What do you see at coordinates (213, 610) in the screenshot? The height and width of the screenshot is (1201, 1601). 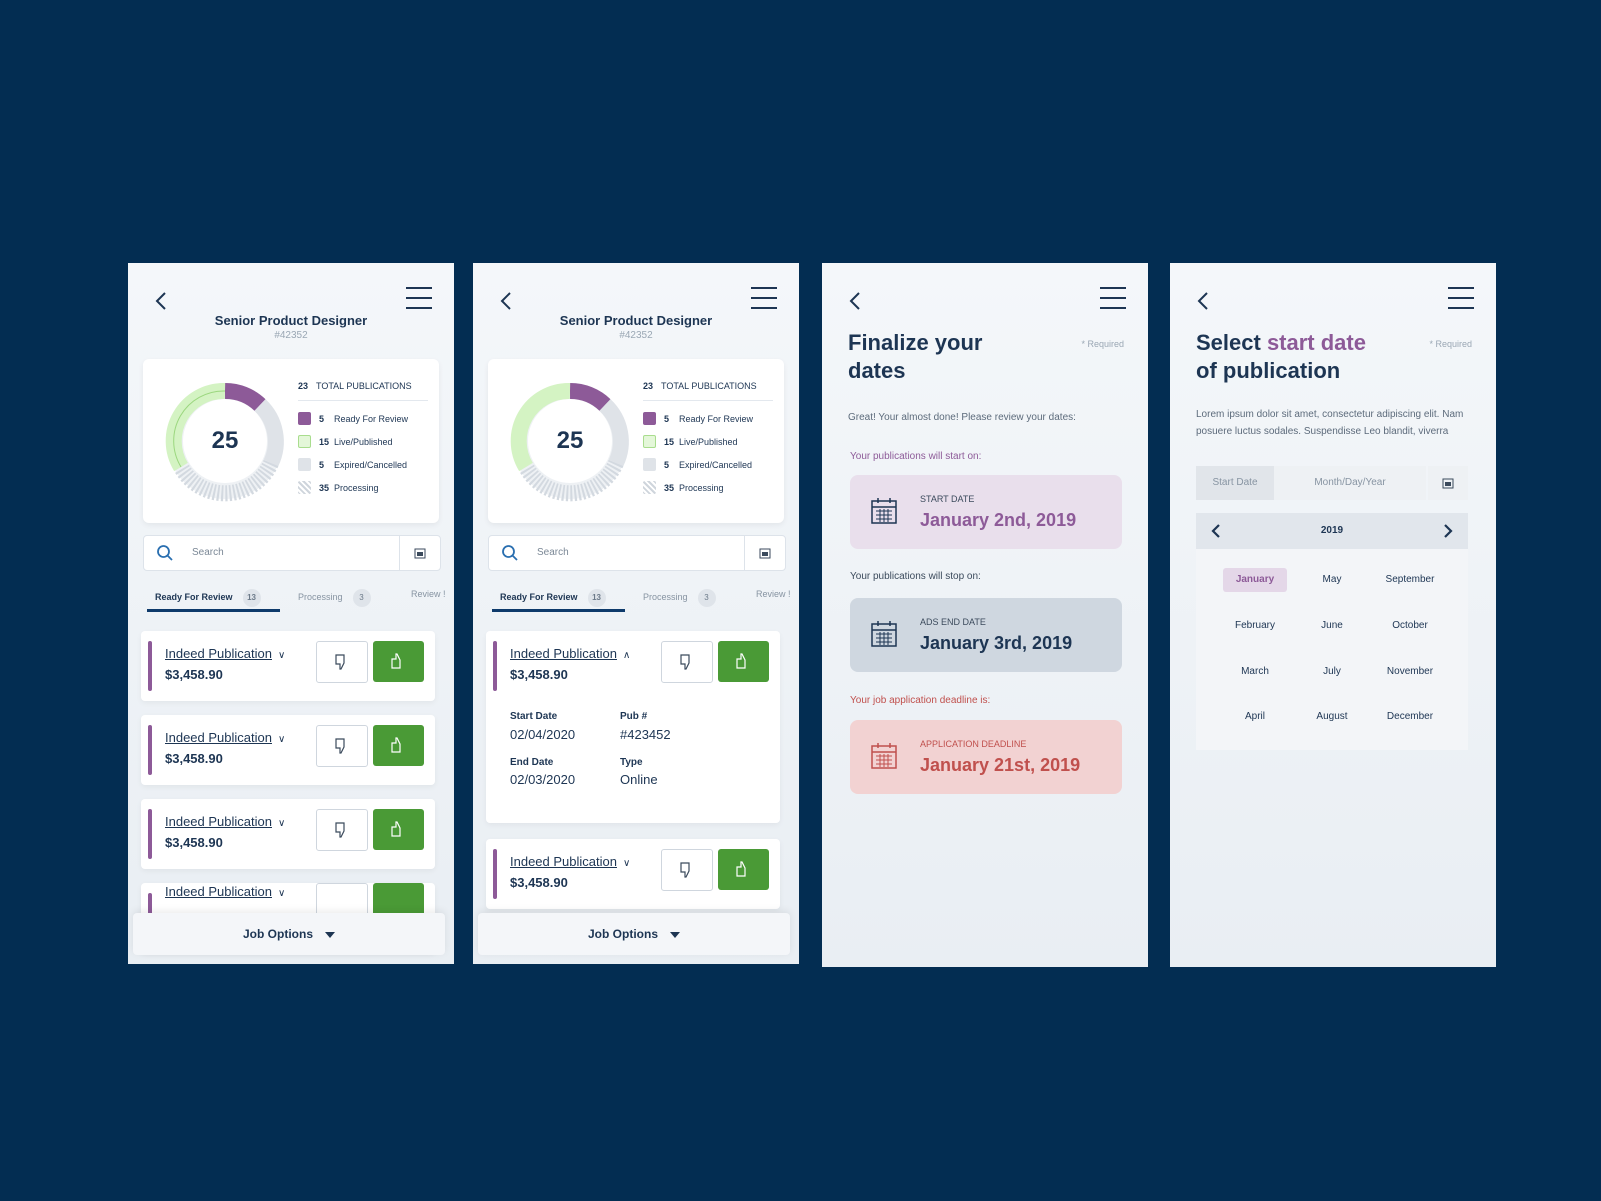 I see `active-tab-indicator` at bounding box center [213, 610].